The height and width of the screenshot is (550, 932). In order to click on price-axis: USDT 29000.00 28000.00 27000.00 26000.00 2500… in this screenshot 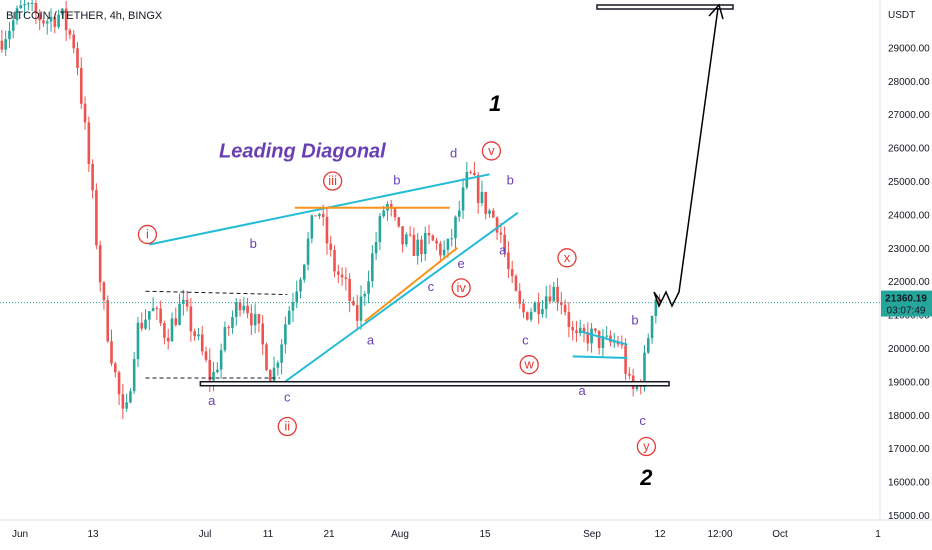, I will do `click(906, 266)`.